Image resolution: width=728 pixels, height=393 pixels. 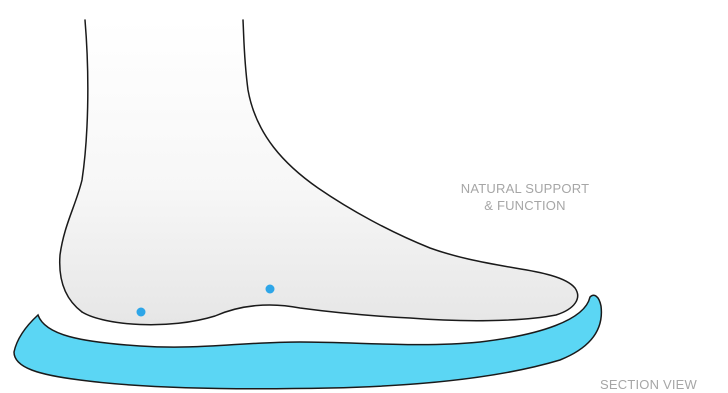 I want to click on support-label-line1: NATURAL SUPPORT, so click(x=525, y=188).